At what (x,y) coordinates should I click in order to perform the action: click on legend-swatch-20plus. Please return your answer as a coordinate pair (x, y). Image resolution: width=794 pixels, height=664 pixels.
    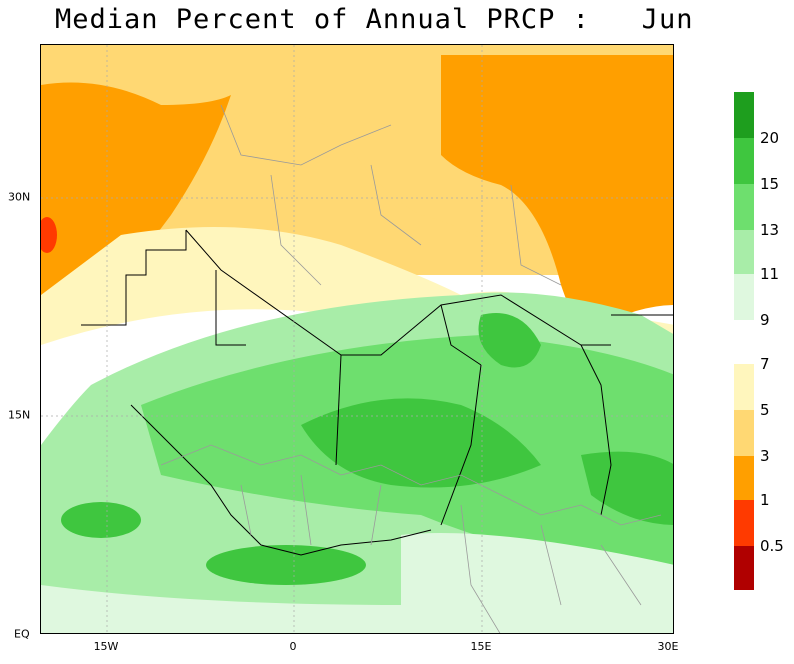
    Looking at the image, I should click on (744, 115).